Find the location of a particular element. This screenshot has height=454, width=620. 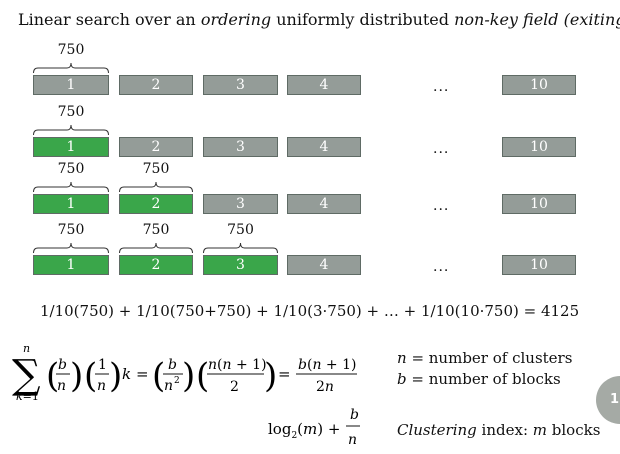

svg-text: log2(m) + is located at coordinates (304, 430).